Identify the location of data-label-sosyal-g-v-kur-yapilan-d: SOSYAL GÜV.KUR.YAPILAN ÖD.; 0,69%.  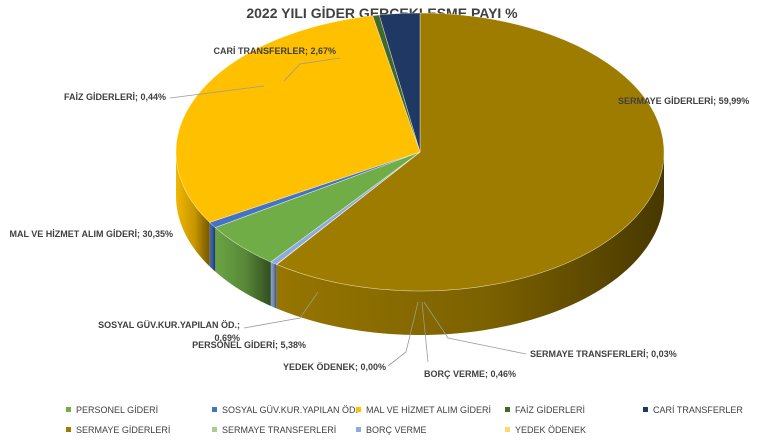
(169, 331).